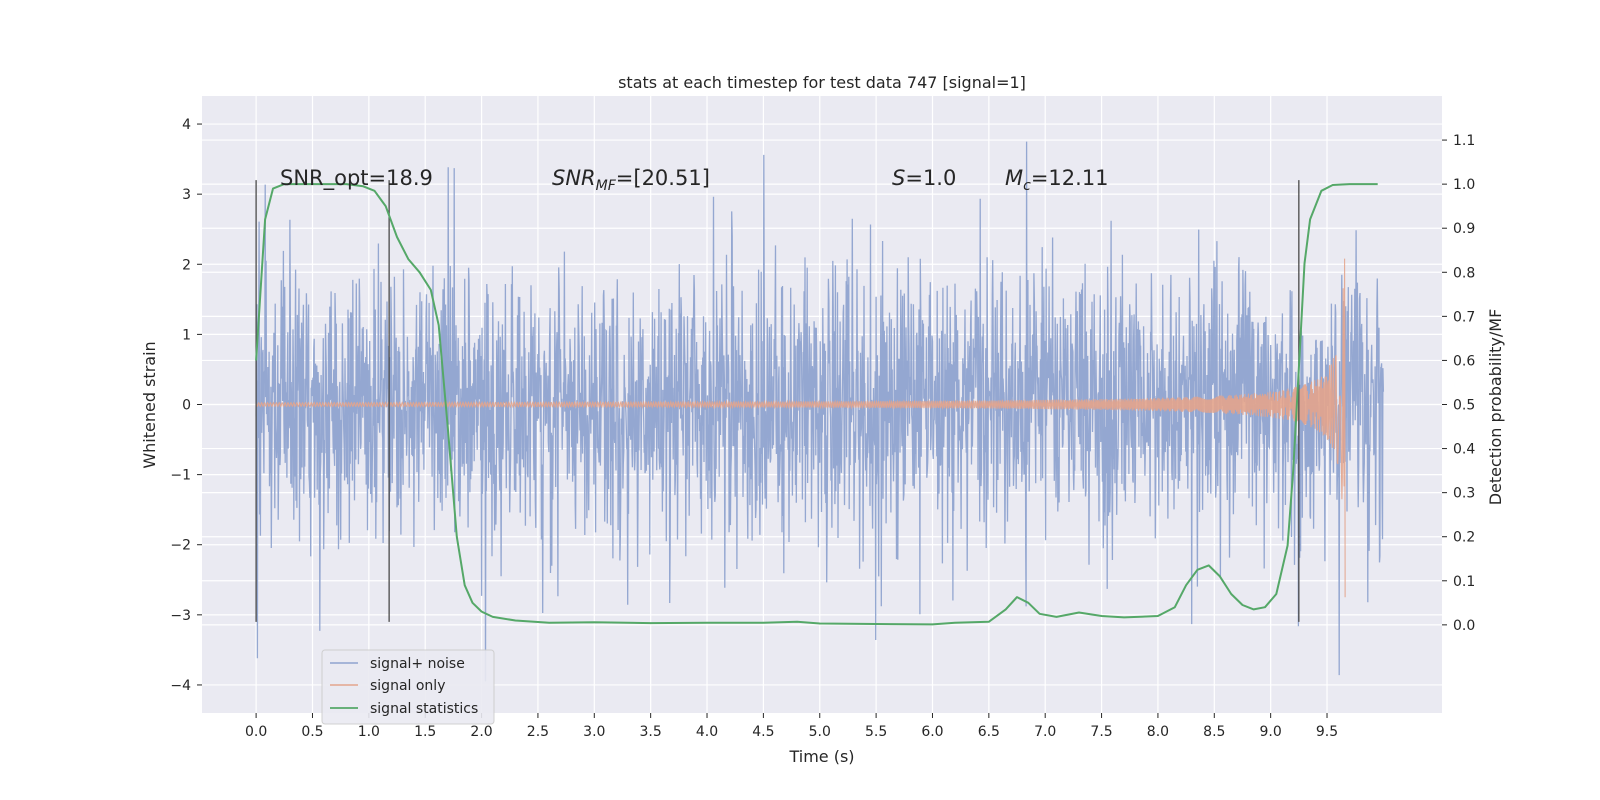  What do you see at coordinates (538, 732) in the screenshot?
I see `x-tick-label: 2.5` at bounding box center [538, 732].